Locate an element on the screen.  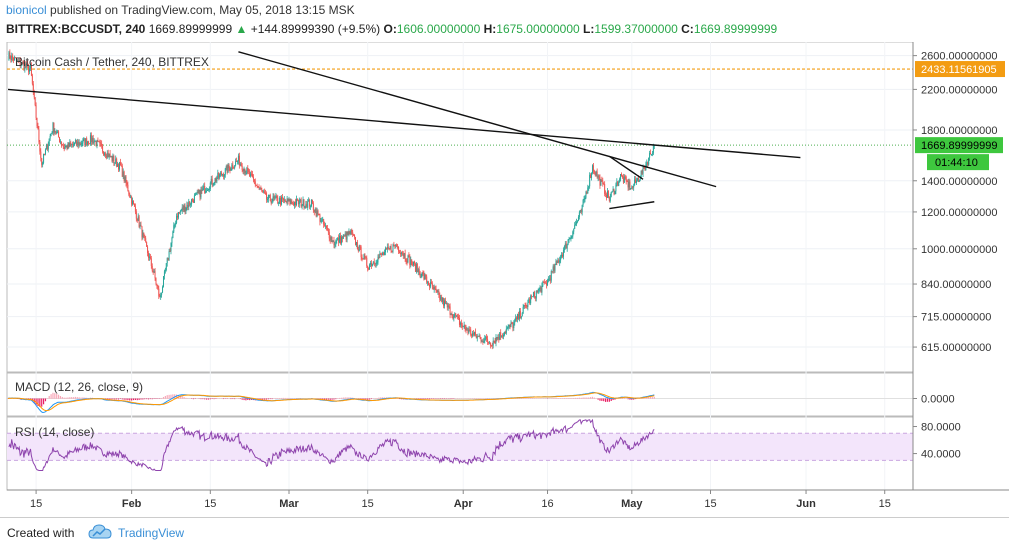
symbol-label: BITTREX:BCCUSDT, 240 is located at coordinates (75, 29).